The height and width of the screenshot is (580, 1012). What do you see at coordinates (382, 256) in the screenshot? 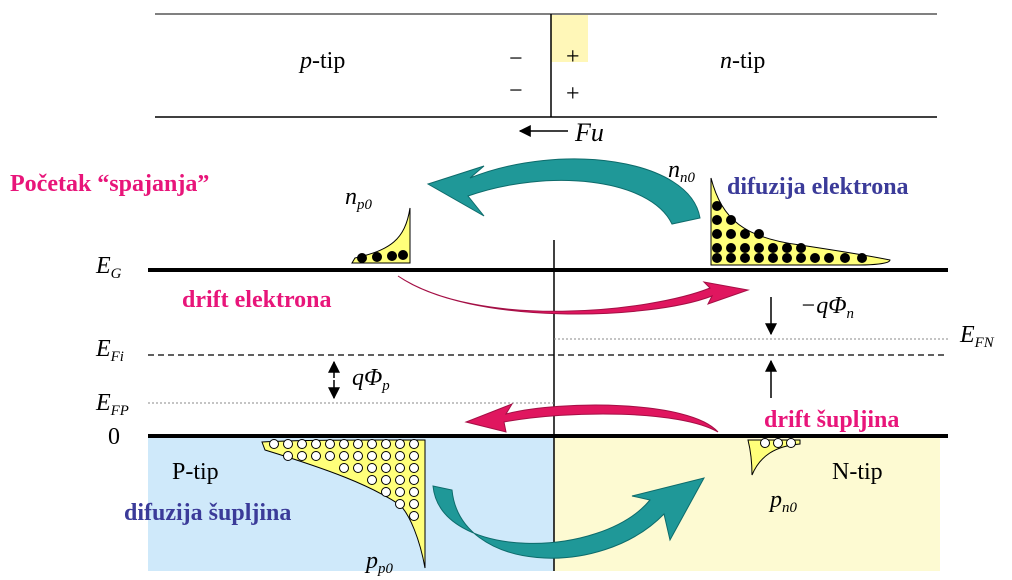
I see `np0-electrons` at bounding box center [382, 256].